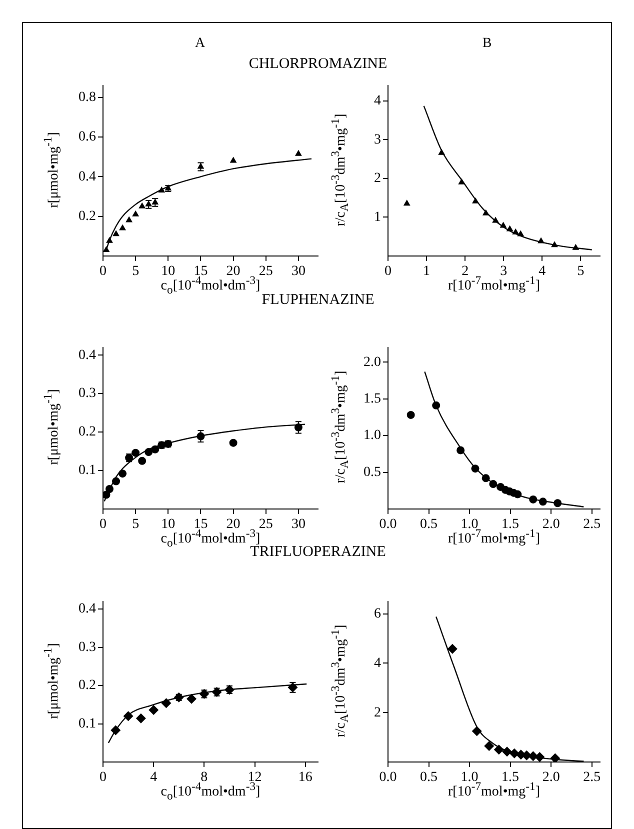 This screenshot has height=829, width=634. I want to click on x-tick-label: 8, so click(204, 778).